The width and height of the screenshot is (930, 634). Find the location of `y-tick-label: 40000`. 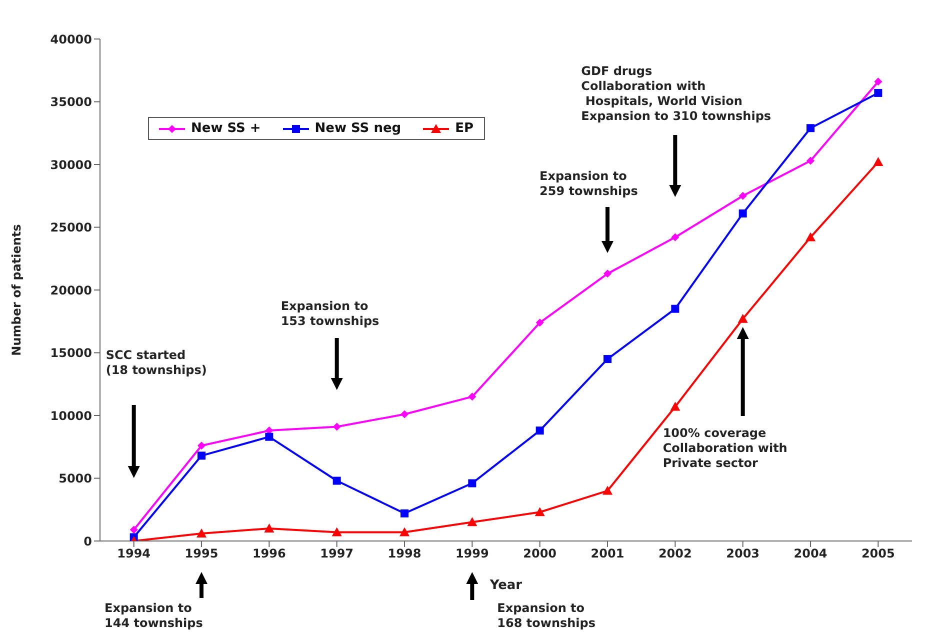

y-tick-label: 40000 is located at coordinates (71, 39).